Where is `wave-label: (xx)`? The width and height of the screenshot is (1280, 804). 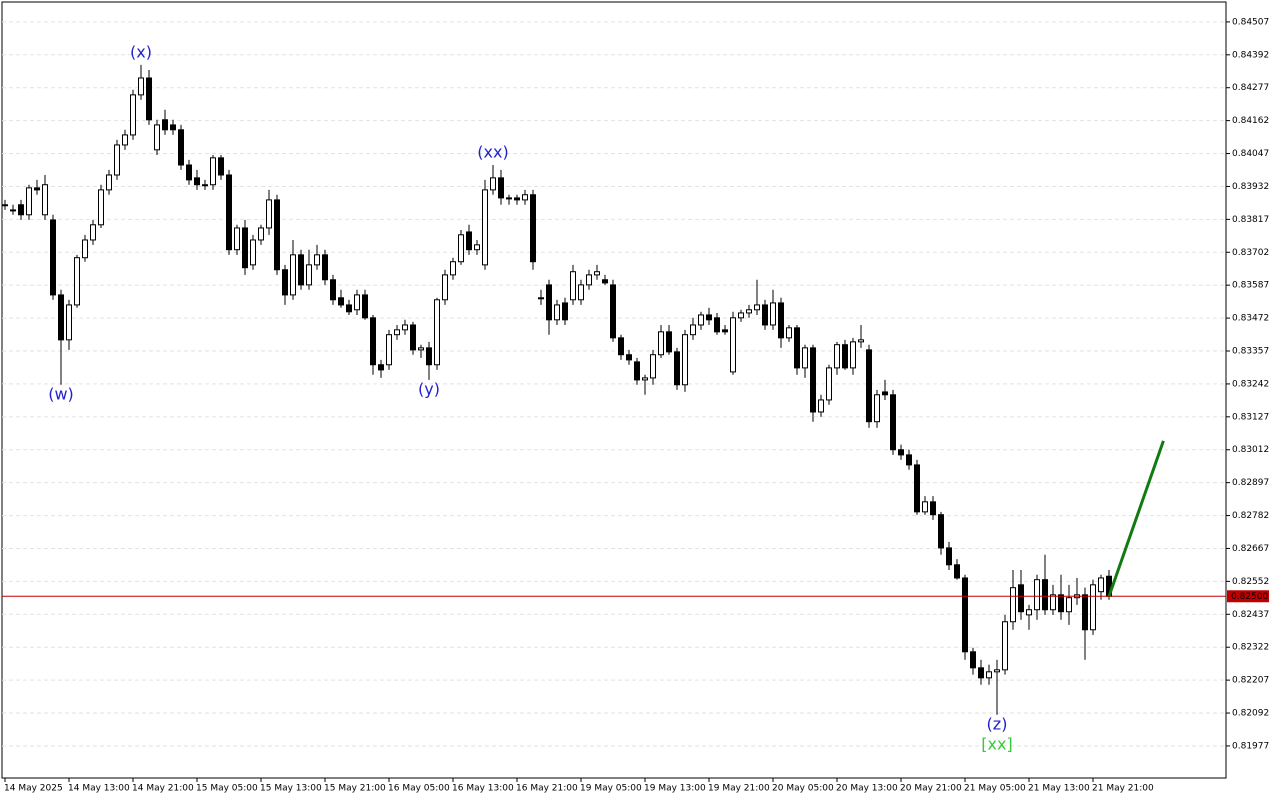
wave-label: (xx) is located at coordinates (492, 151).